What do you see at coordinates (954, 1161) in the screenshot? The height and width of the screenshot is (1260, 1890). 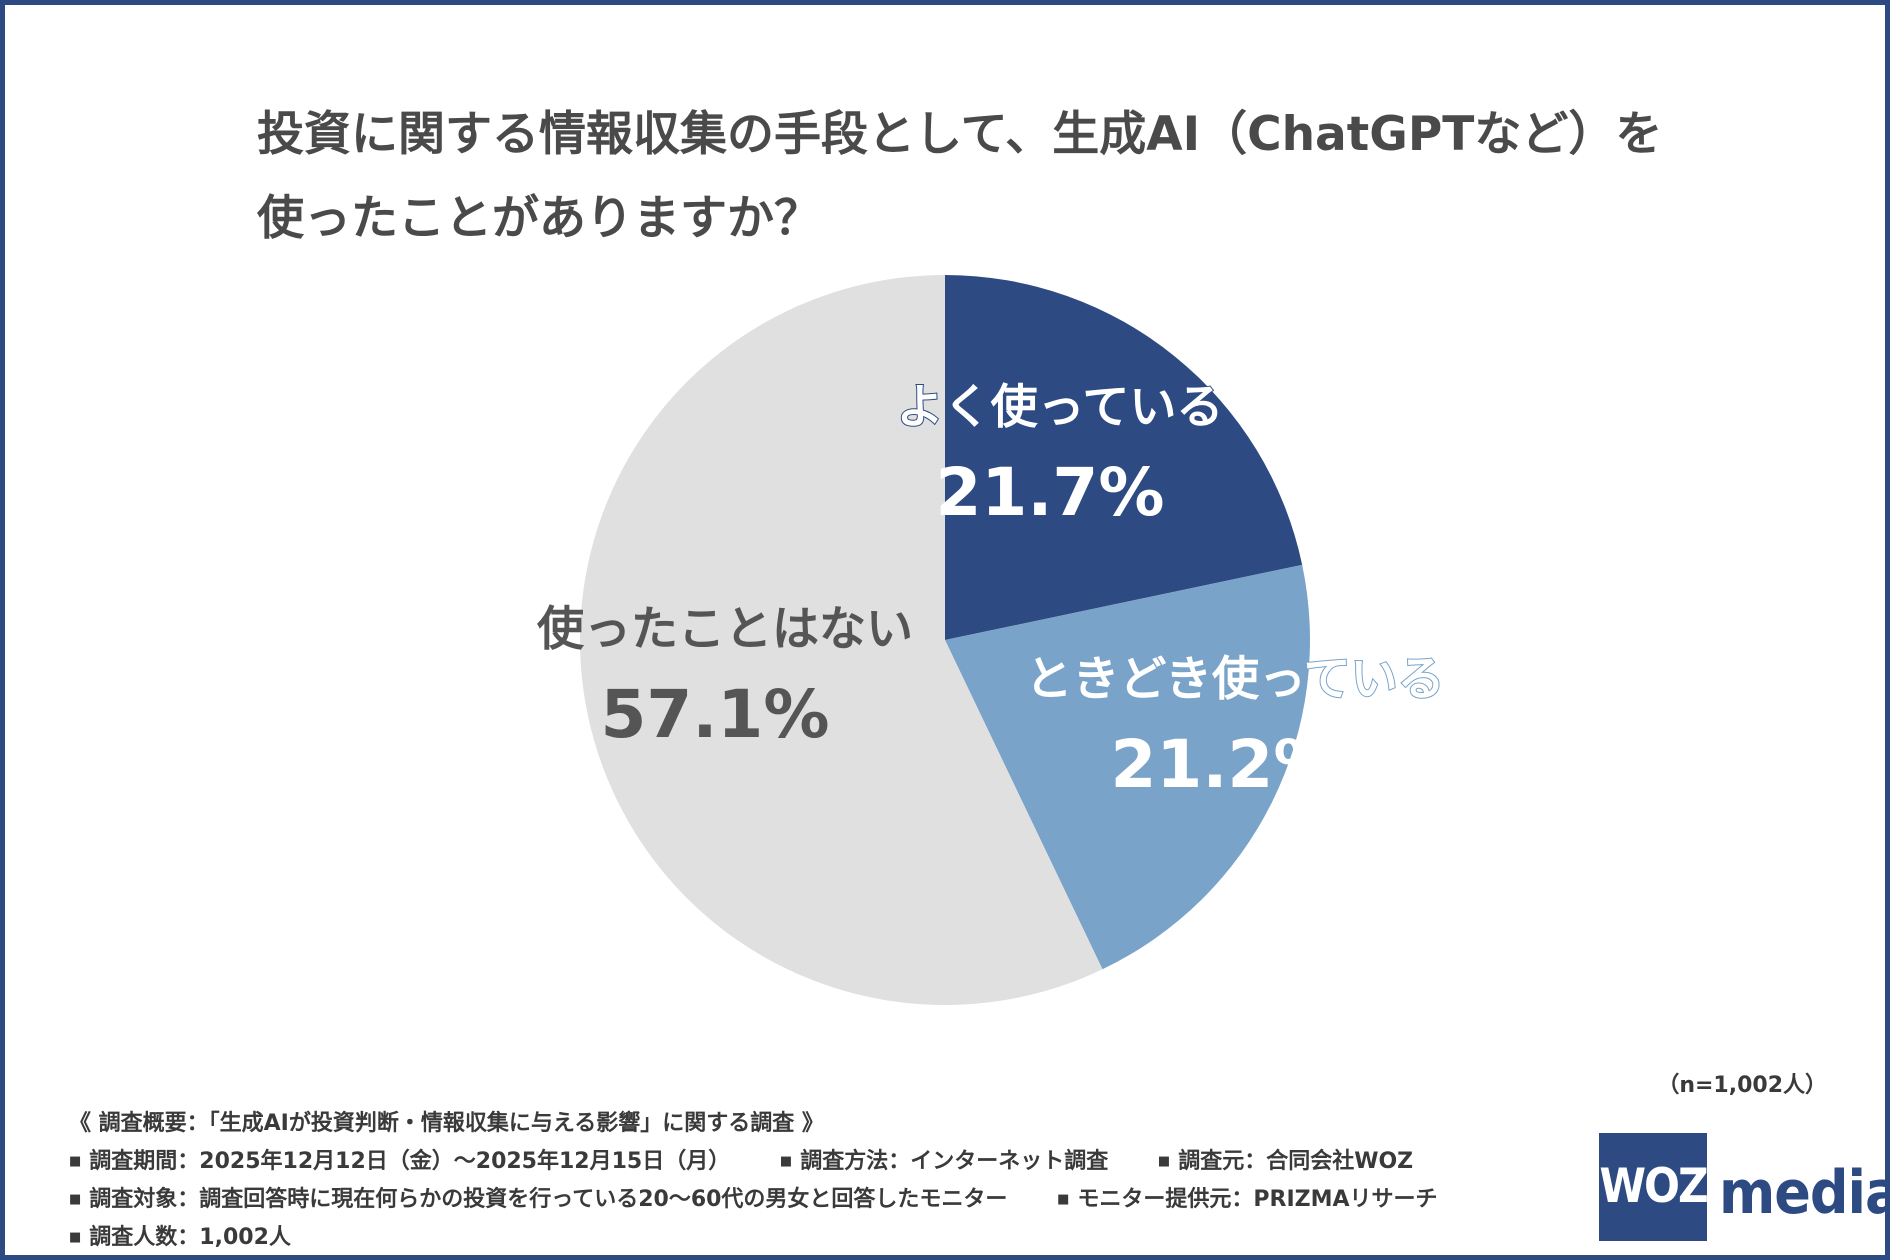 I see `survey-method-text: 調査方法：インターネット調査` at bounding box center [954, 1161].